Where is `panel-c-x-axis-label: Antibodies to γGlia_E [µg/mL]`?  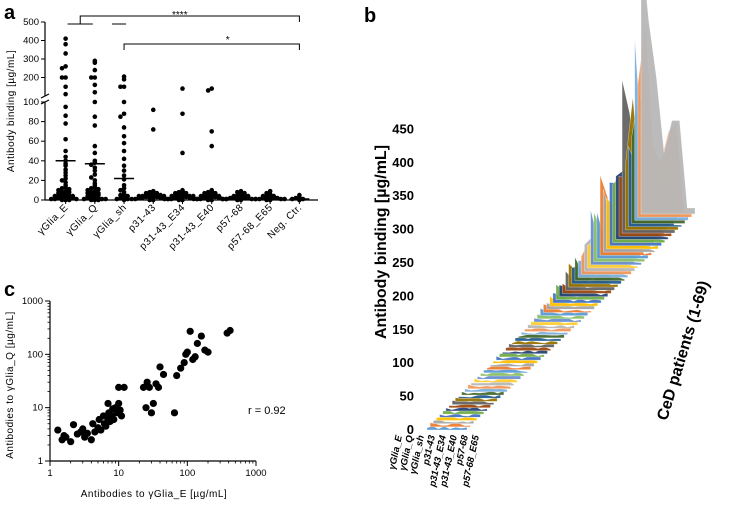 panel-c-x-axis-label: Antibodies to γGlia_E [µg/mL] is located at coordinates (154, 494).